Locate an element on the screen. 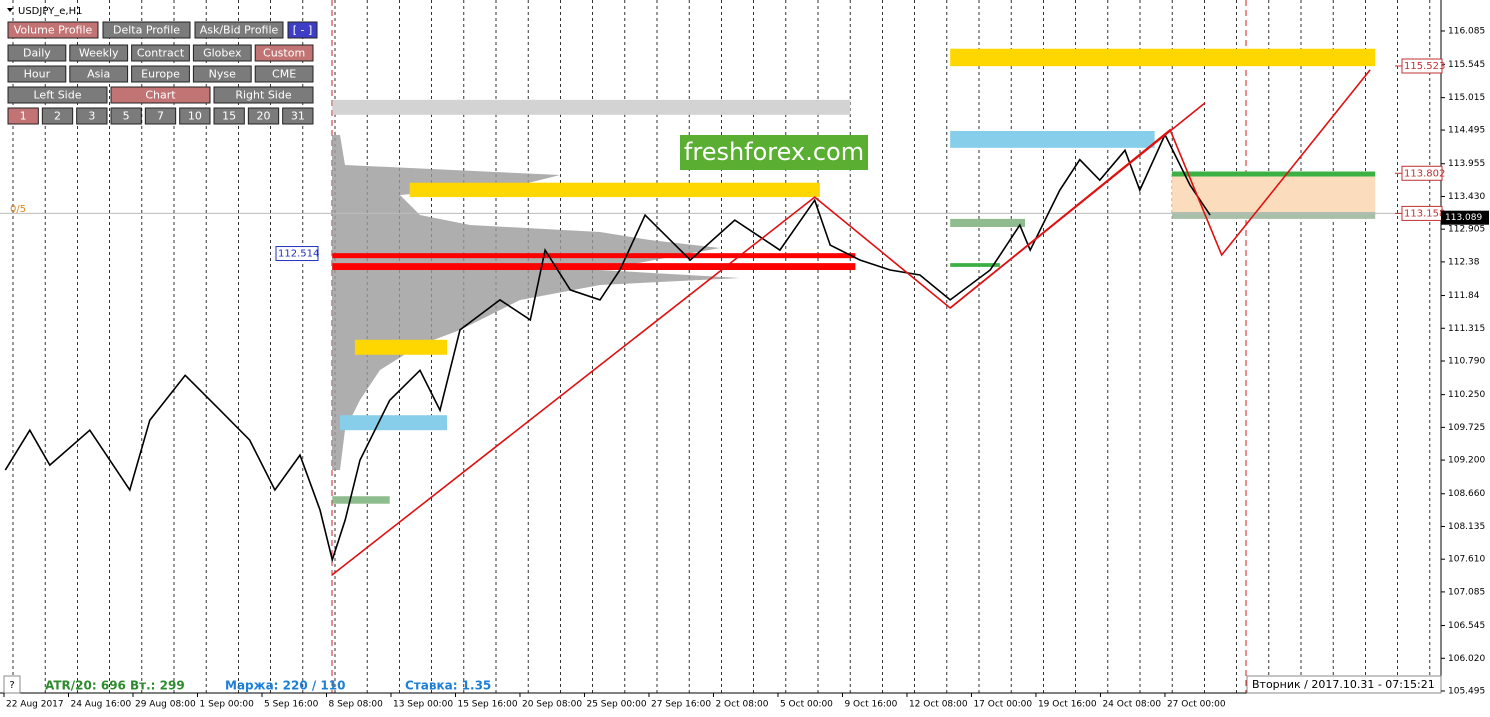 This screenshot has width=1490, height=717. button-label: CME is located at coordinates (284, 74).